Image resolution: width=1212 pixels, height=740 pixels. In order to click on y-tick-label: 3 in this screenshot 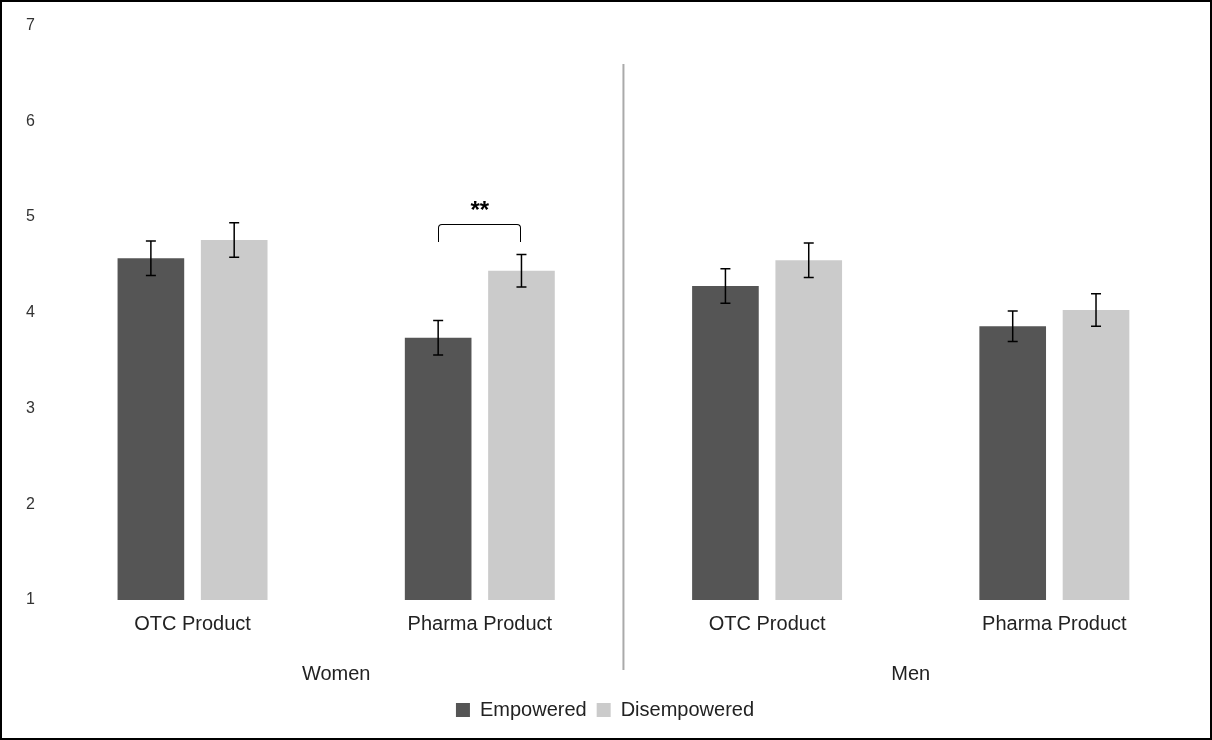, I will do `click(30, 407)`.